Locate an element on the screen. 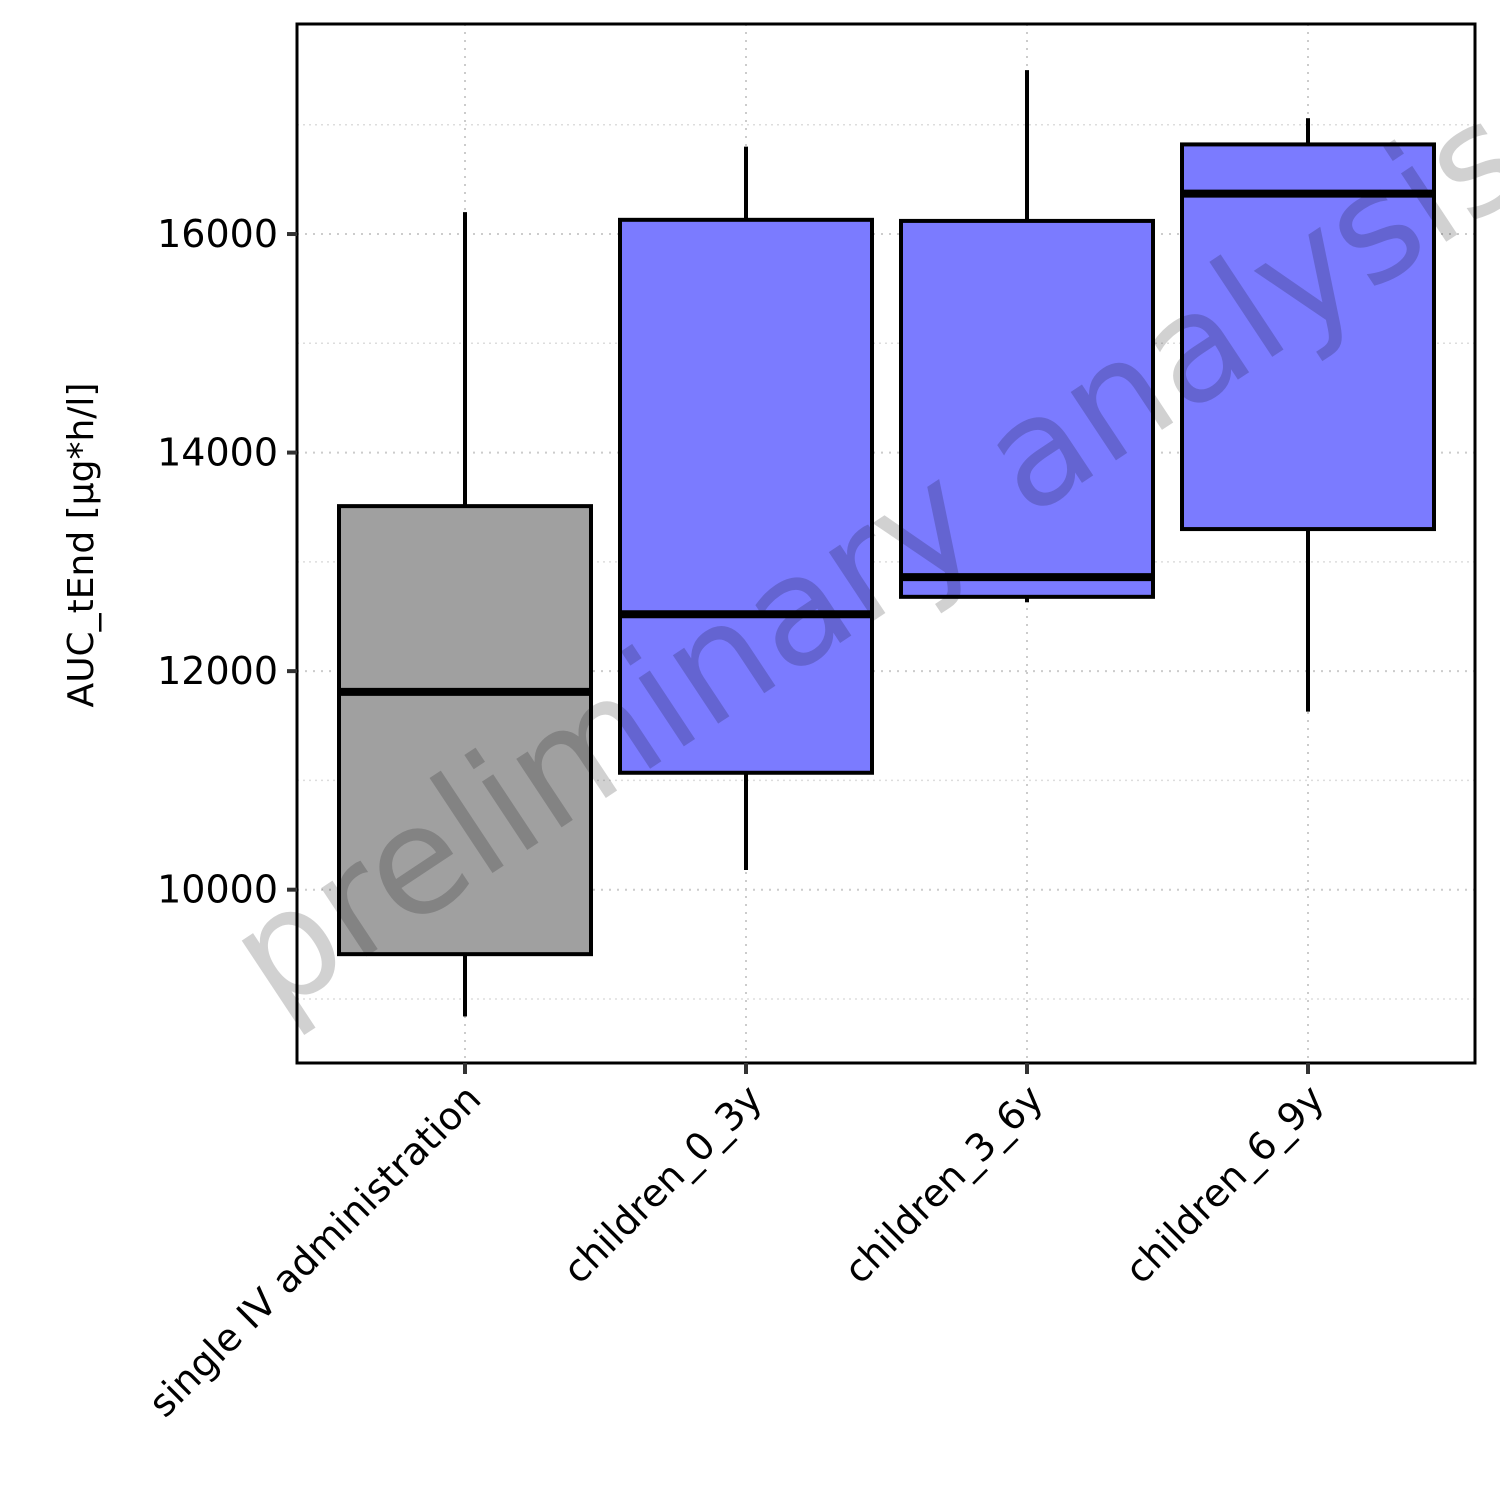 The width and height of the screenshot is (1500, 1504). x-tick-label: children_6_9y is located at coordinates (1224, 1184).